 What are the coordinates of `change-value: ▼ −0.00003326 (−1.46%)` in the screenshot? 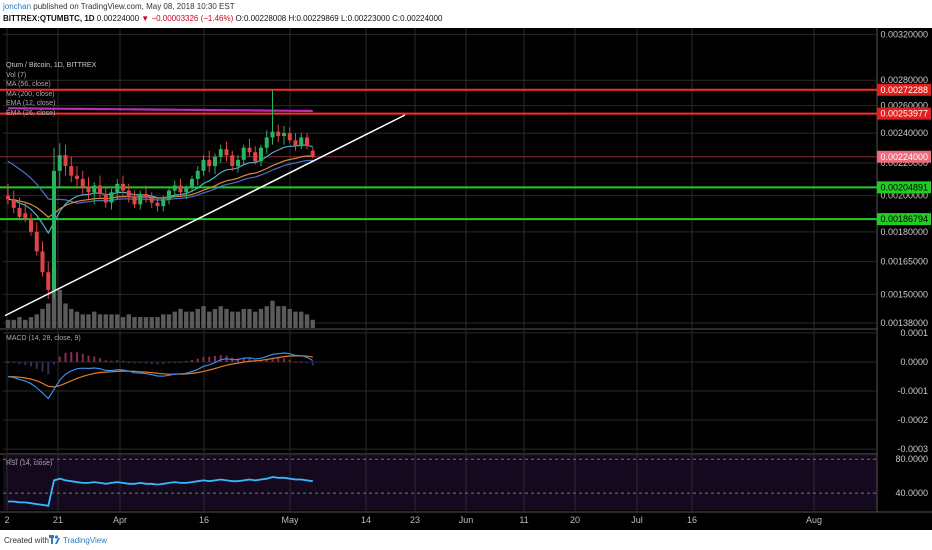 It's located at (187, 18).